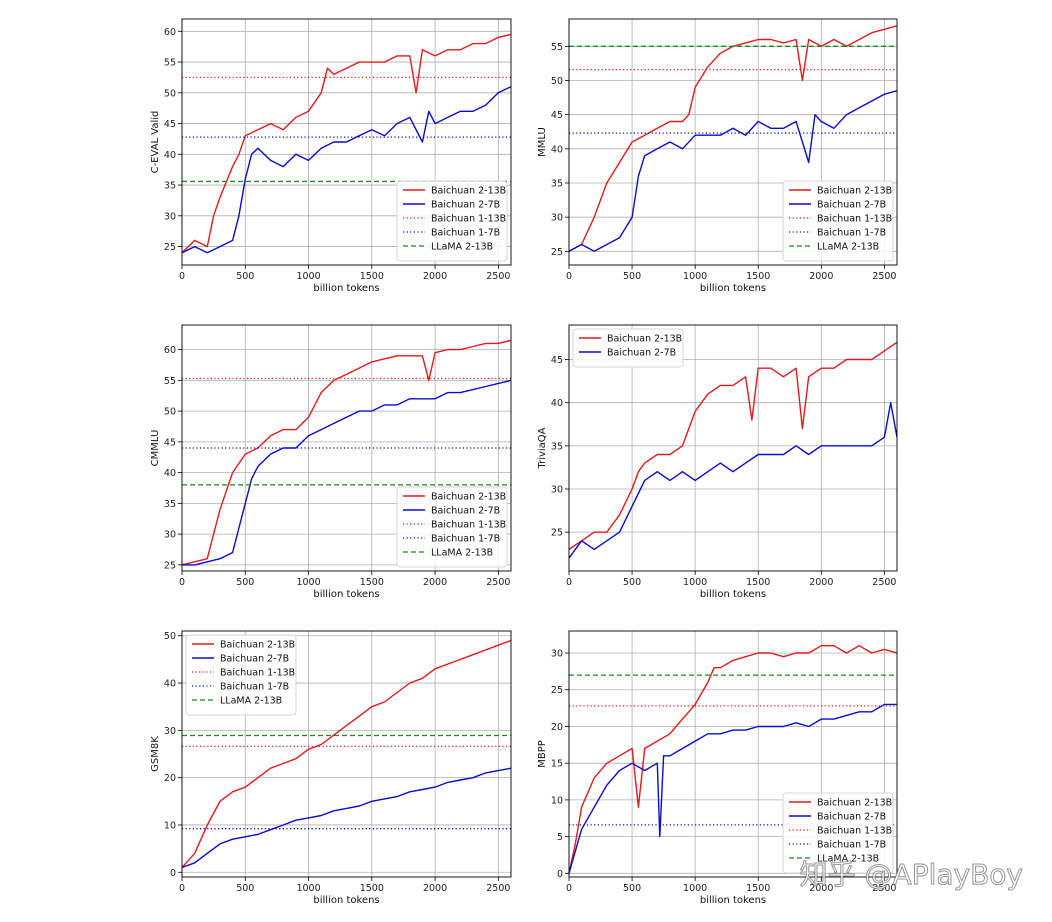 The image size is (1052, 922). Describe the element at coordinates (557, 764) in the screenshot. I see `y-tick-label: 15` at that location.